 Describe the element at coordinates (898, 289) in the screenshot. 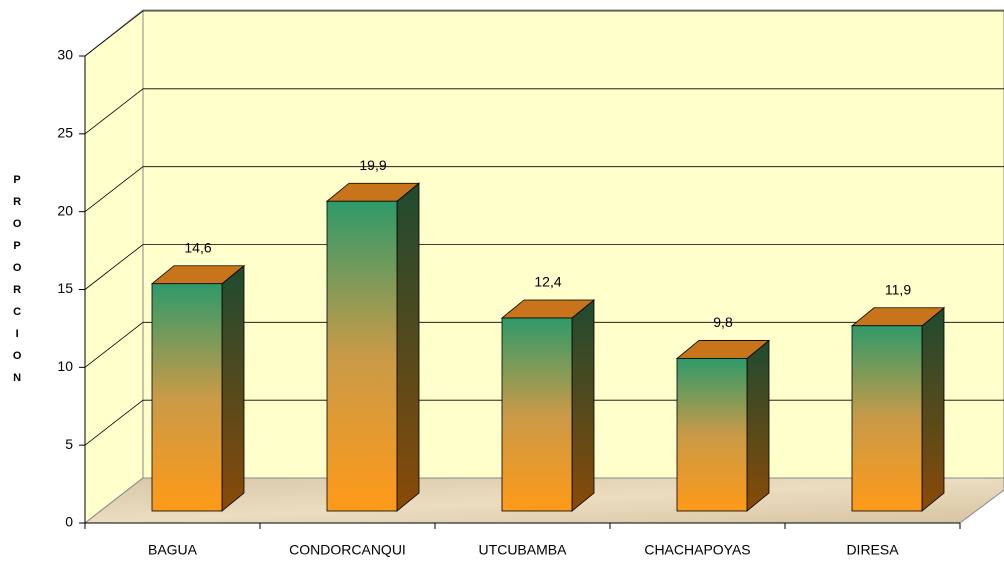

I see `value-label: 11,9` at that location.